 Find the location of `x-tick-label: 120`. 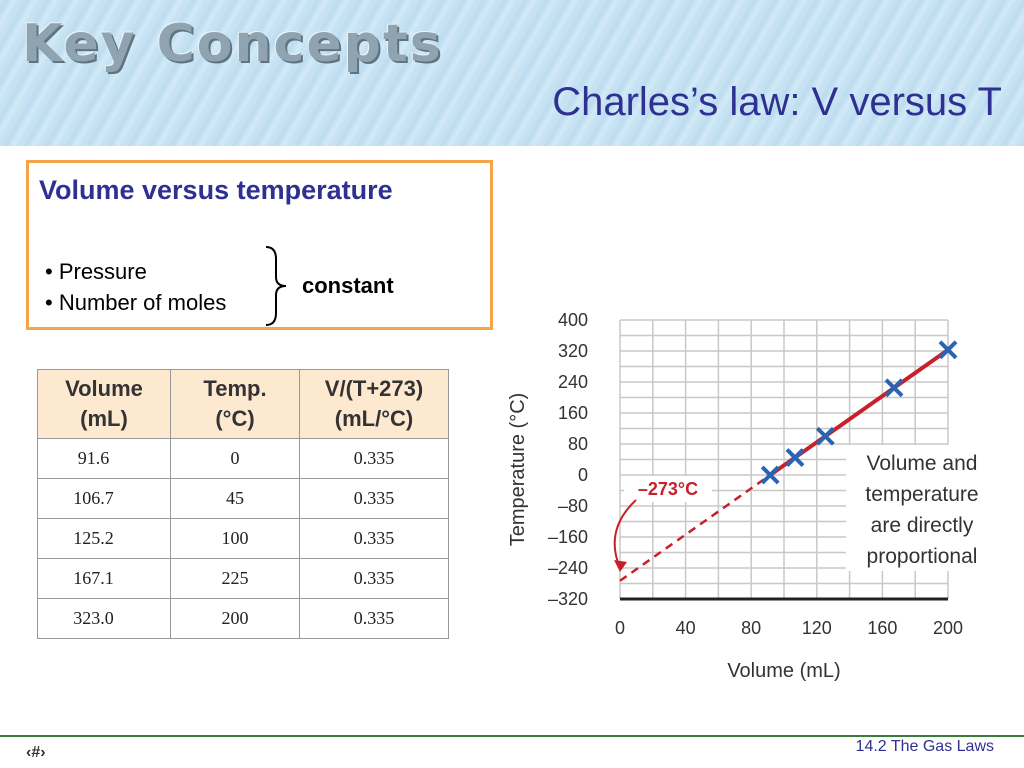

x-tick-label: 120 is located at coordinates (817, 628).